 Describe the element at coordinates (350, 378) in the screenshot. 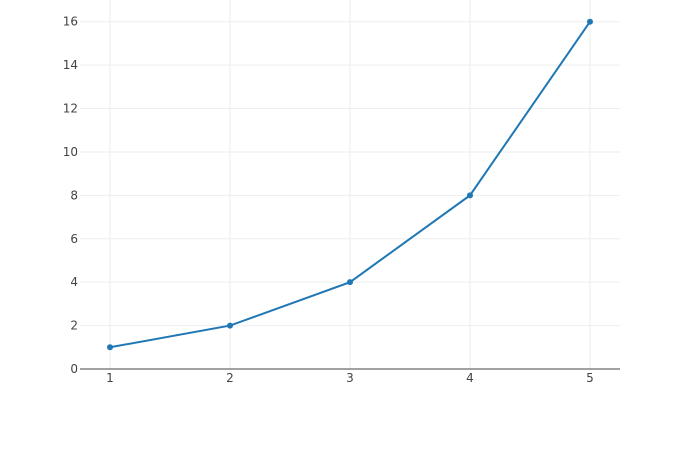

I see `x-tick-label: 3` at that location.